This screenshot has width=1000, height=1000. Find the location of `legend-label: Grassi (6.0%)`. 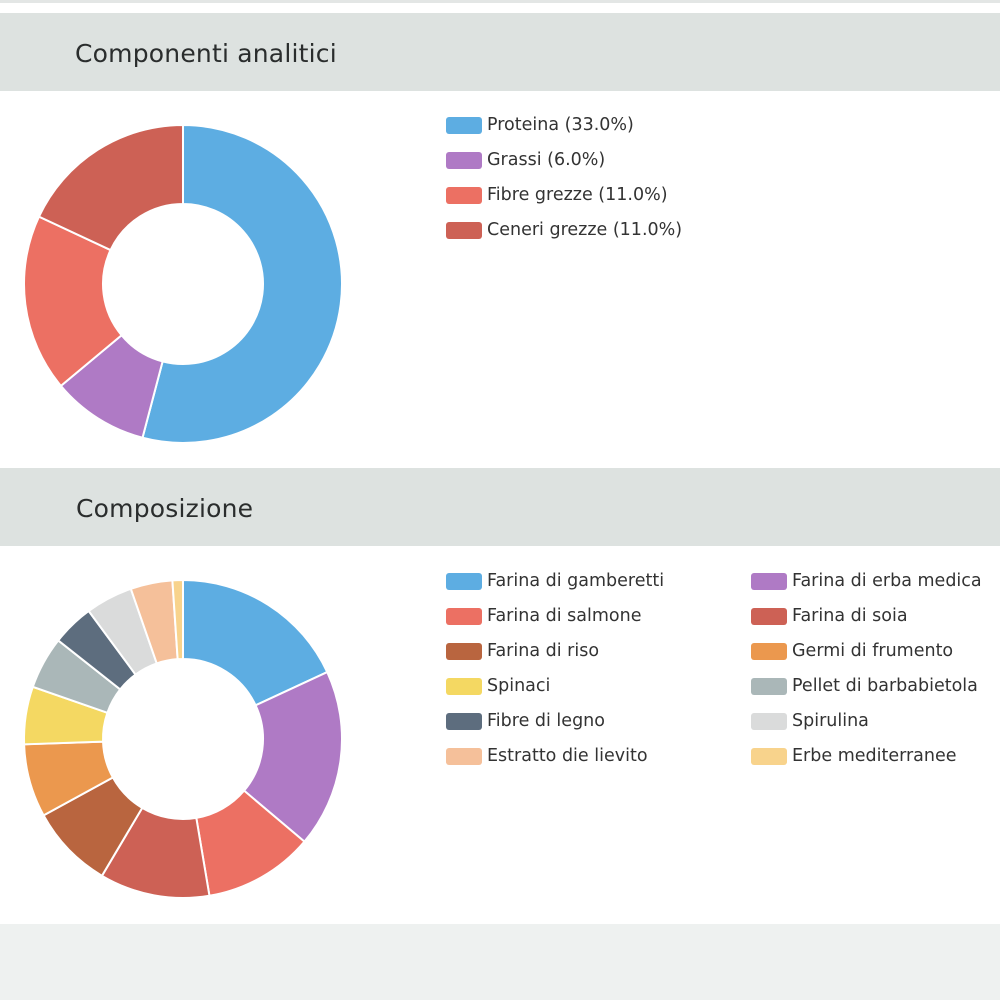

legend-label: Grassi (6.0%) is located at coordinates (546, 160).